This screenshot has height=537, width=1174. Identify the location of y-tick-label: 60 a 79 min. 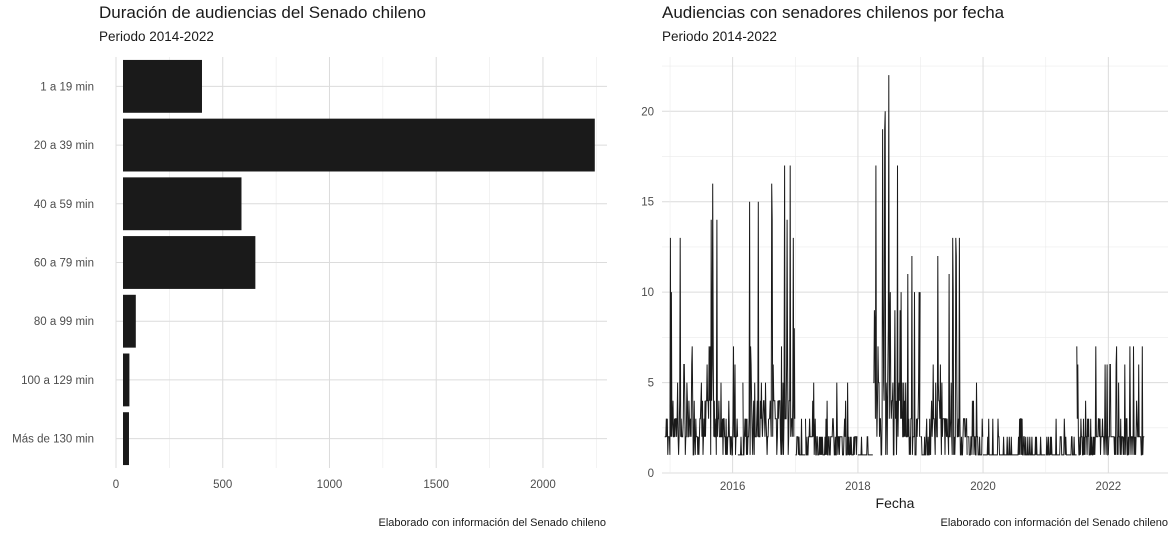
(64, 264).